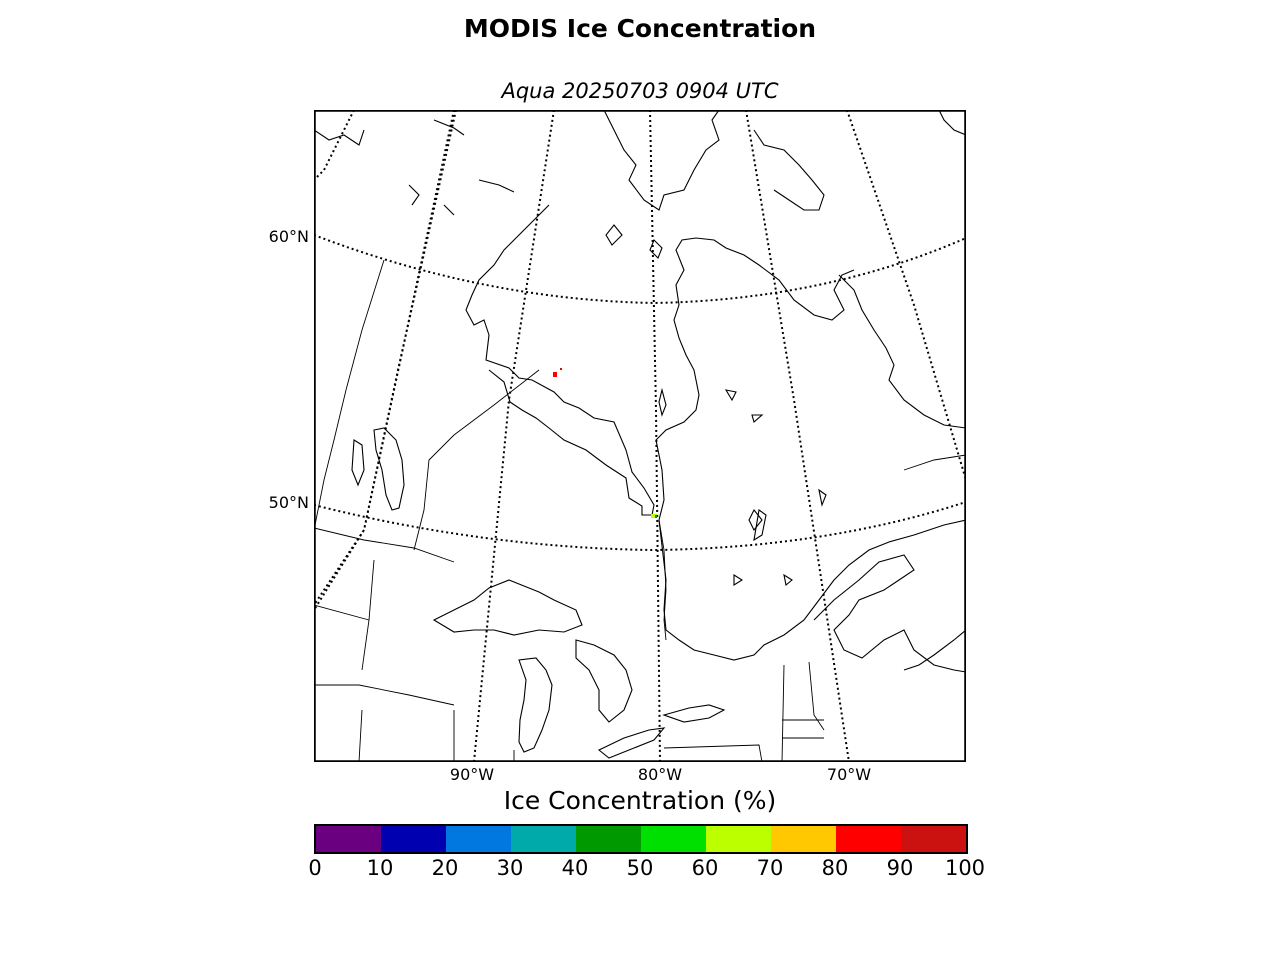  I want to click on lake-michigan, so click(535, 705).